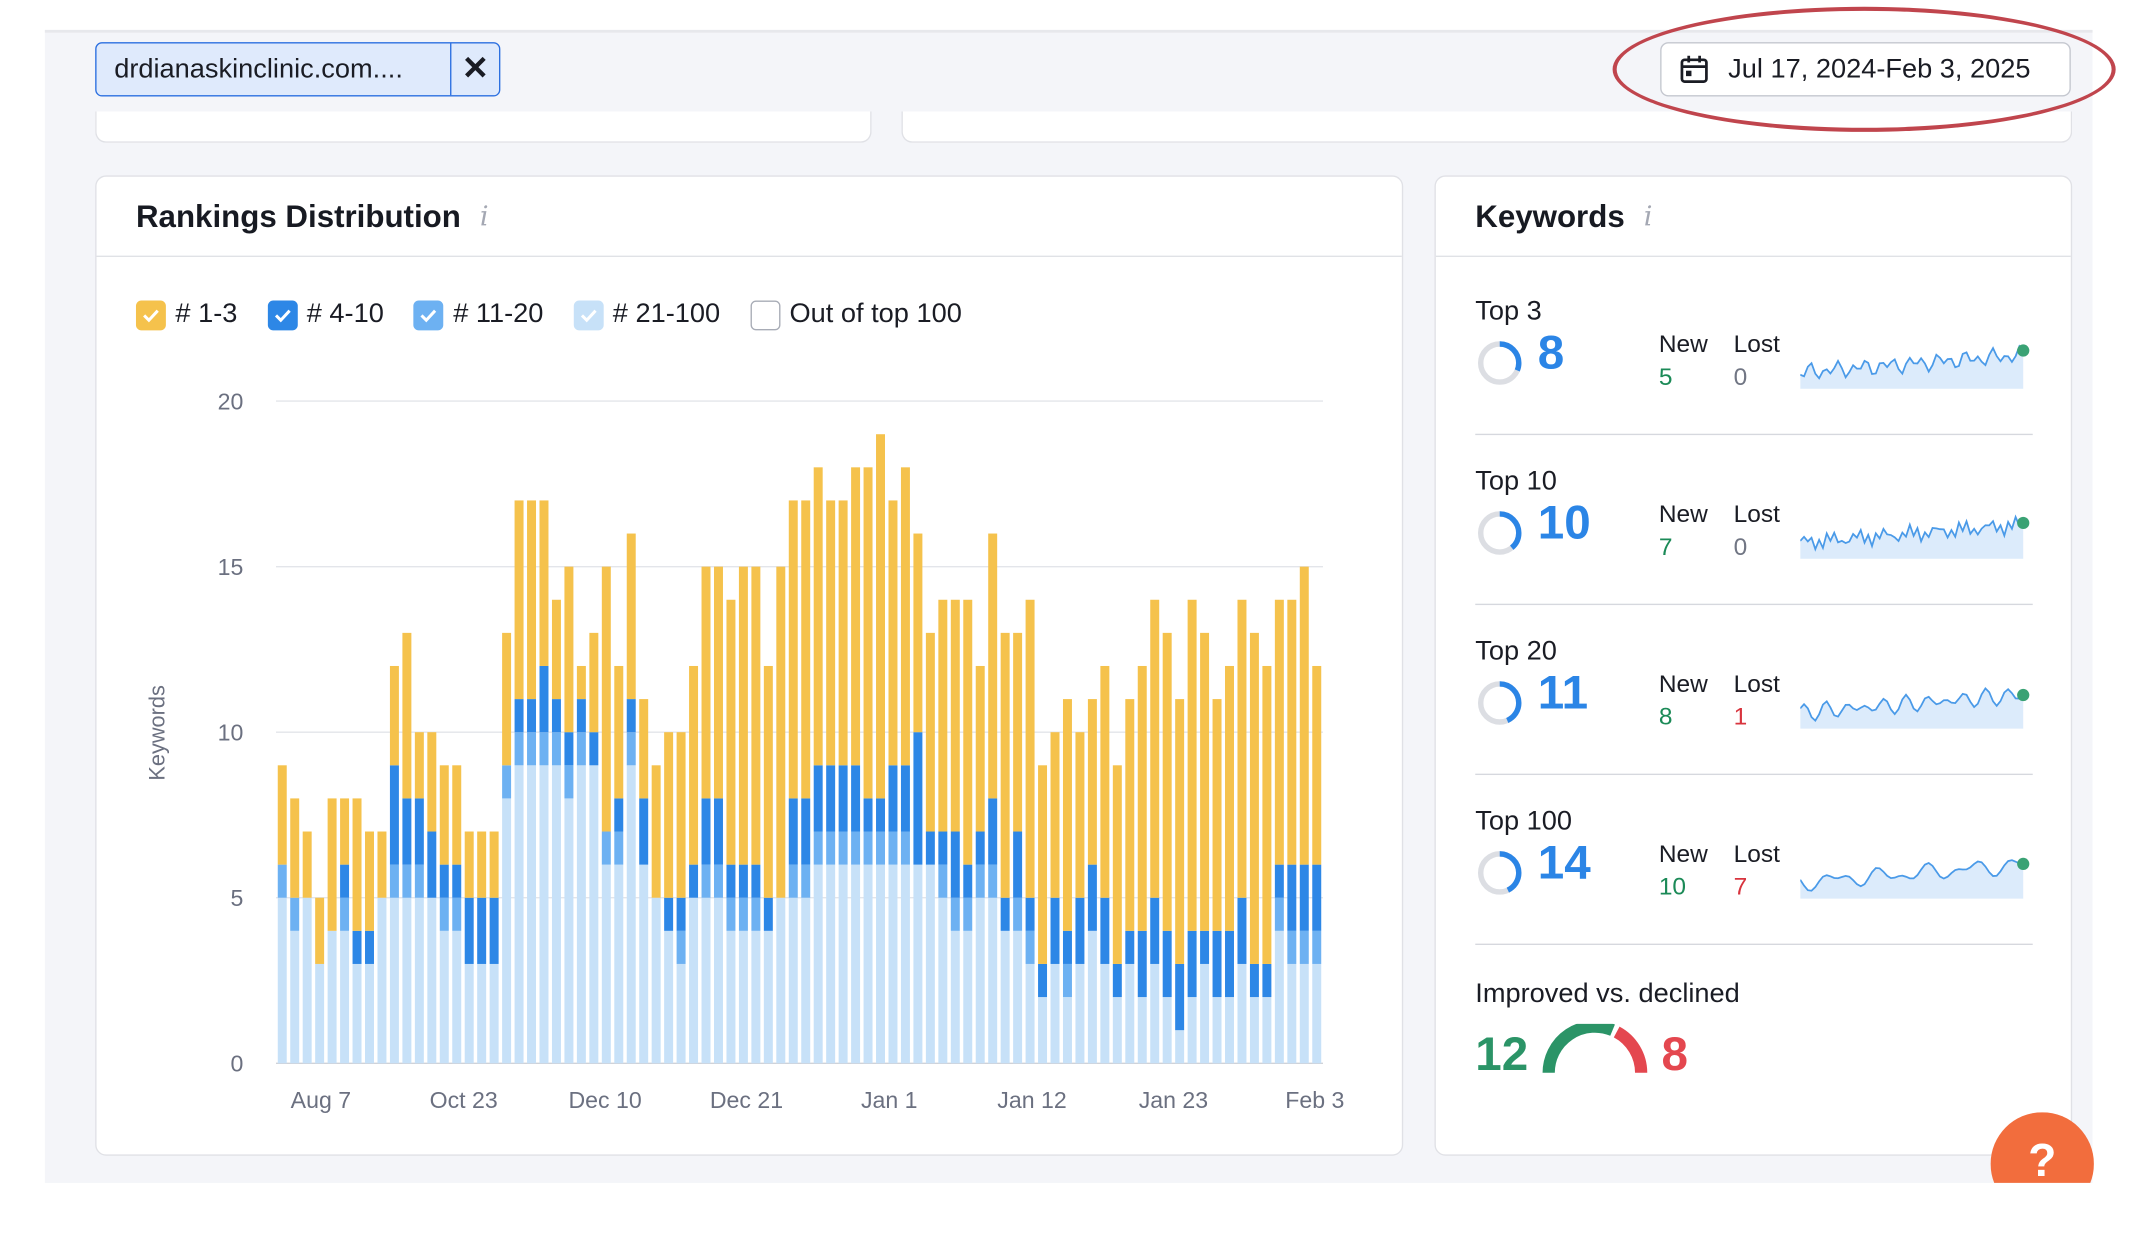 The image size is (2132, 1235). I want to click on checkbox-out-of-top-100-icon, so click(765, 314).